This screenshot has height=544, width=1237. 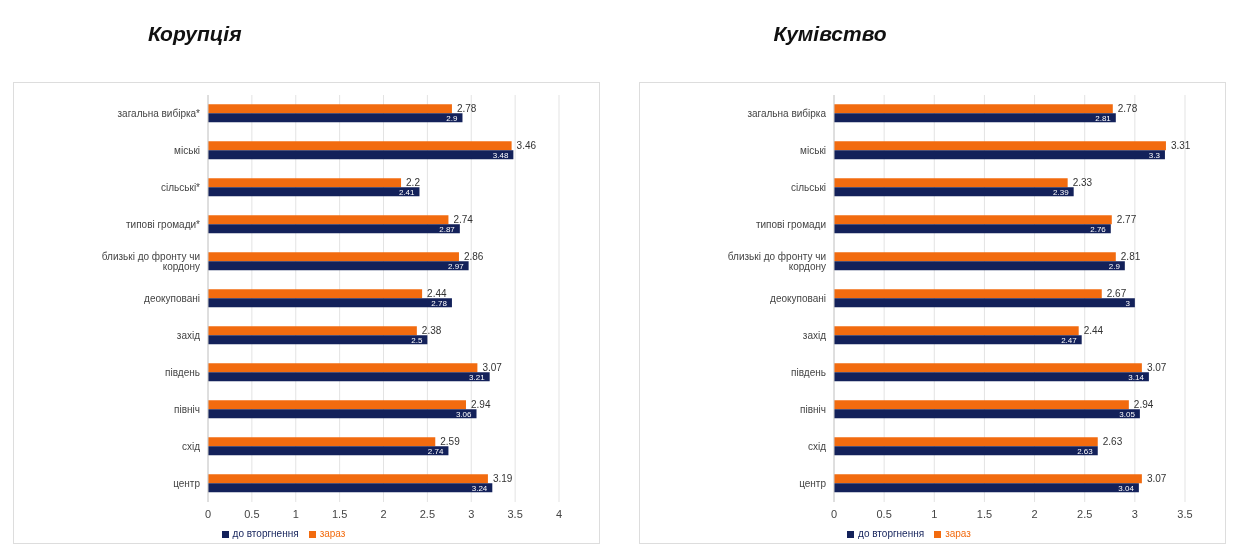 What do you see at coordinates (265, 533) in the screenshot?
I see `legend-label: до вторгнення` at bounding box center [265, 533].